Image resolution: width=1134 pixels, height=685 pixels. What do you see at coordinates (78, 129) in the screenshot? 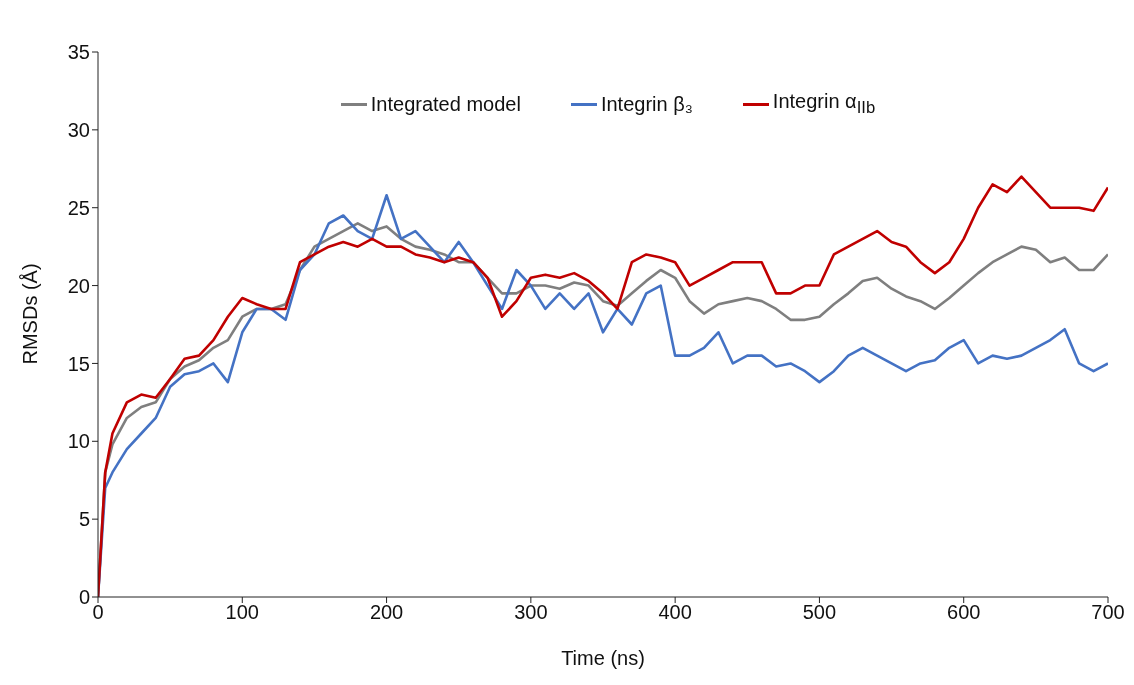
I see `y-tick-label: 30` at bounding box center [78, 129].